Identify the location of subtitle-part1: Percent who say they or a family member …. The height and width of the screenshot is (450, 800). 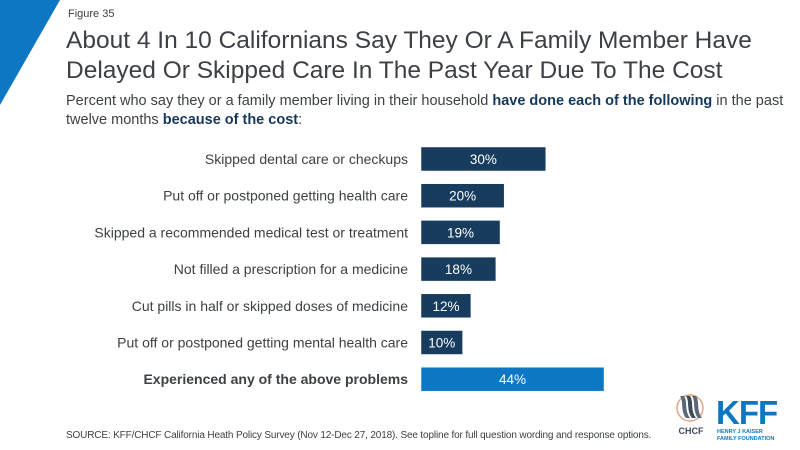
(279, 101).